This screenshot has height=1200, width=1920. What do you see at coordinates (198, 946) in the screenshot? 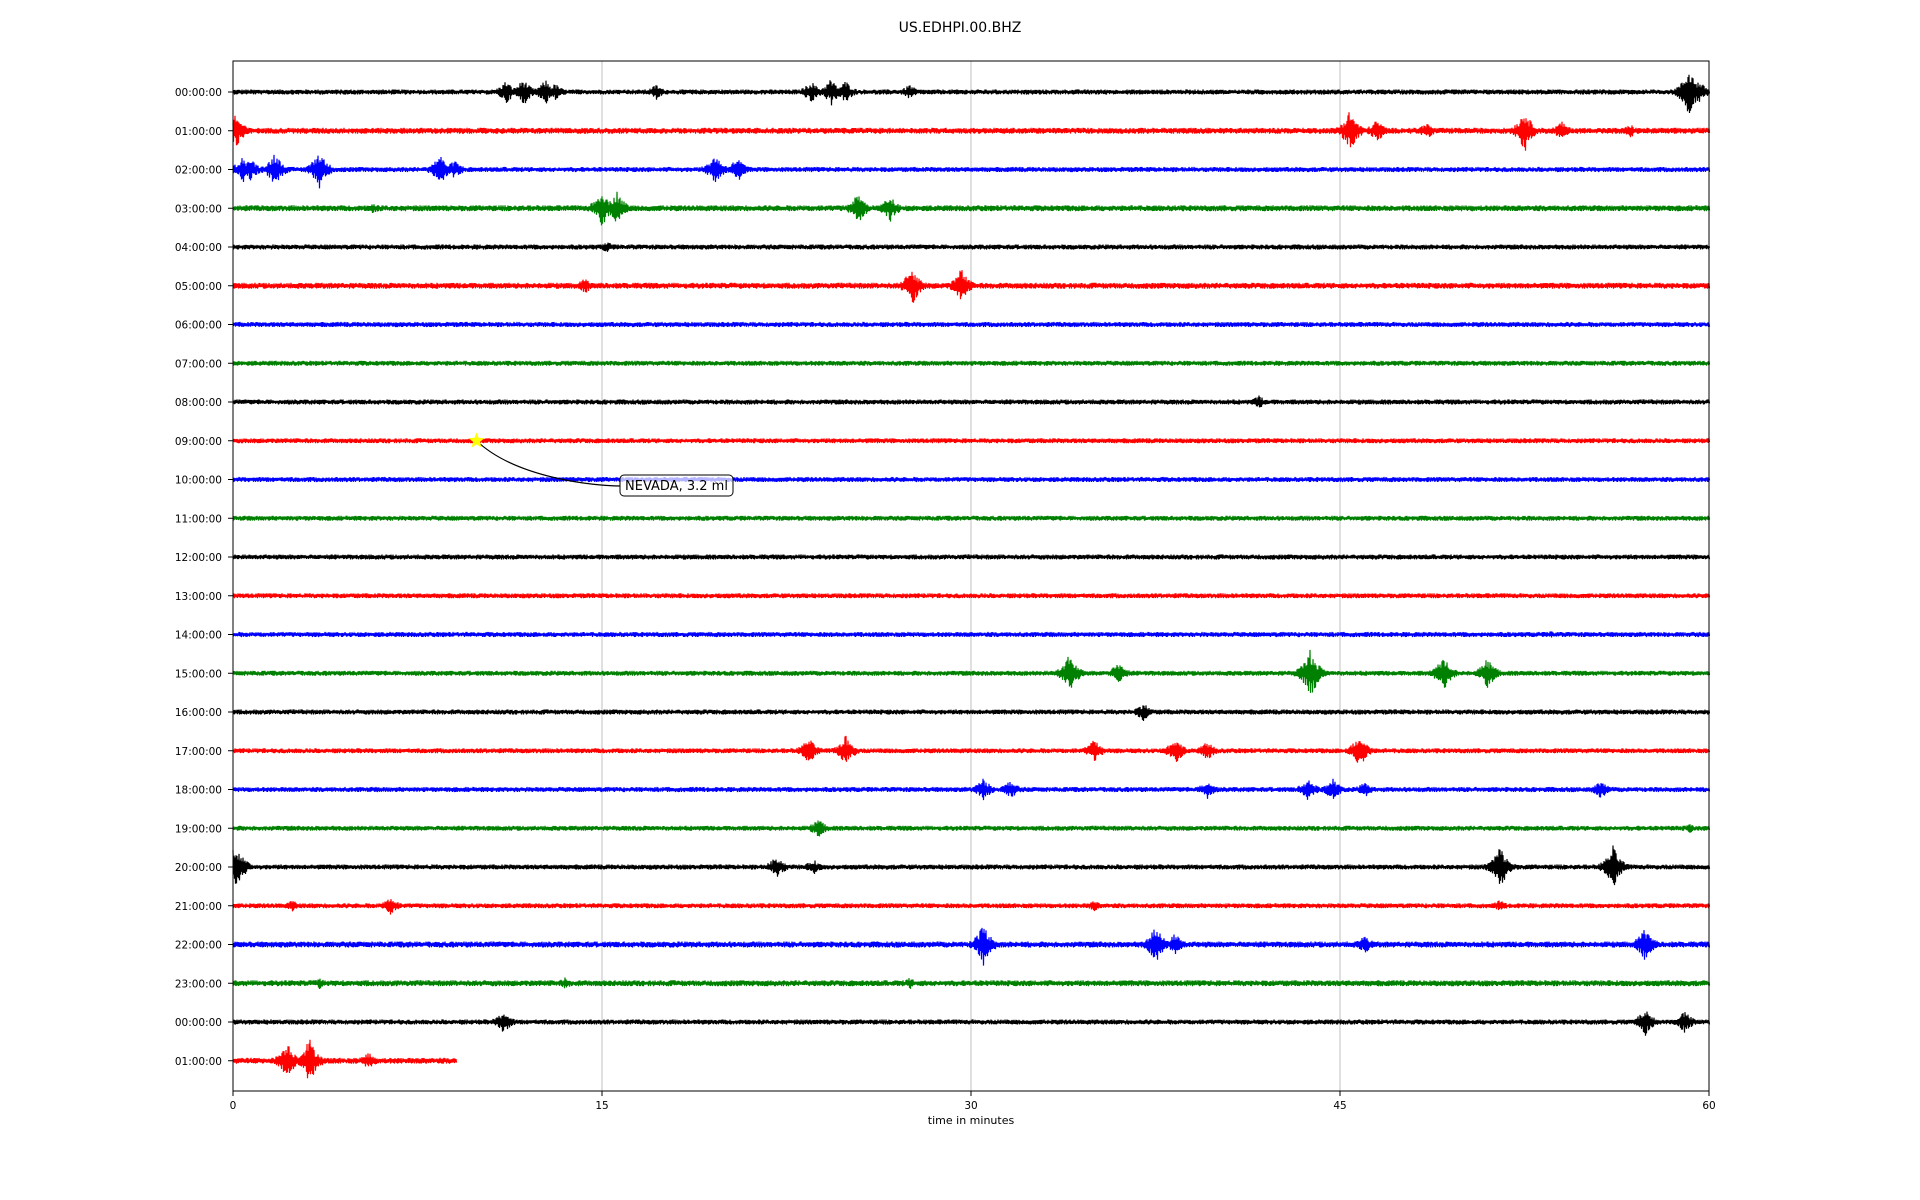
I see `row-time-label: 22:00:00` at bounding box center [198, 946].